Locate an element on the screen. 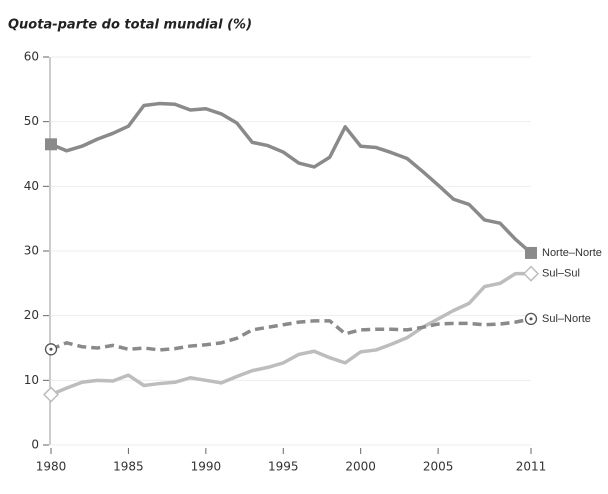 The width and height of the screenshot is (608, 494). legend-label: Norte–Norte is located at coordinates (572, 253).